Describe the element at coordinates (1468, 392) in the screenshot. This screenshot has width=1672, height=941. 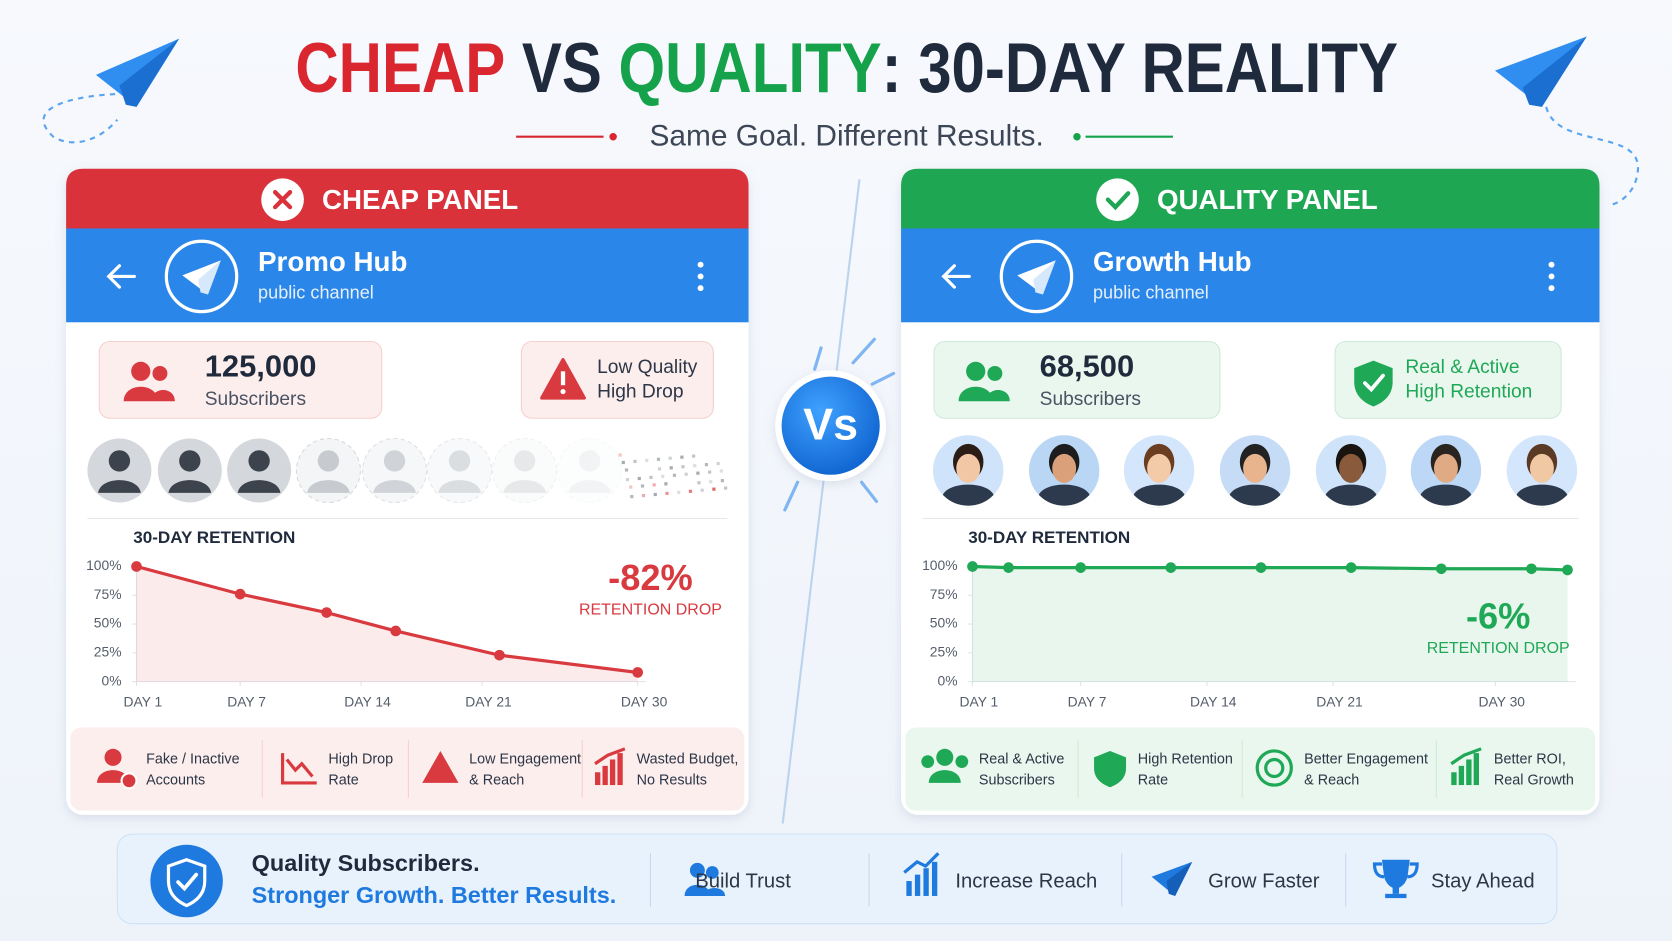
I see `badge-text: High Retention` at that location.